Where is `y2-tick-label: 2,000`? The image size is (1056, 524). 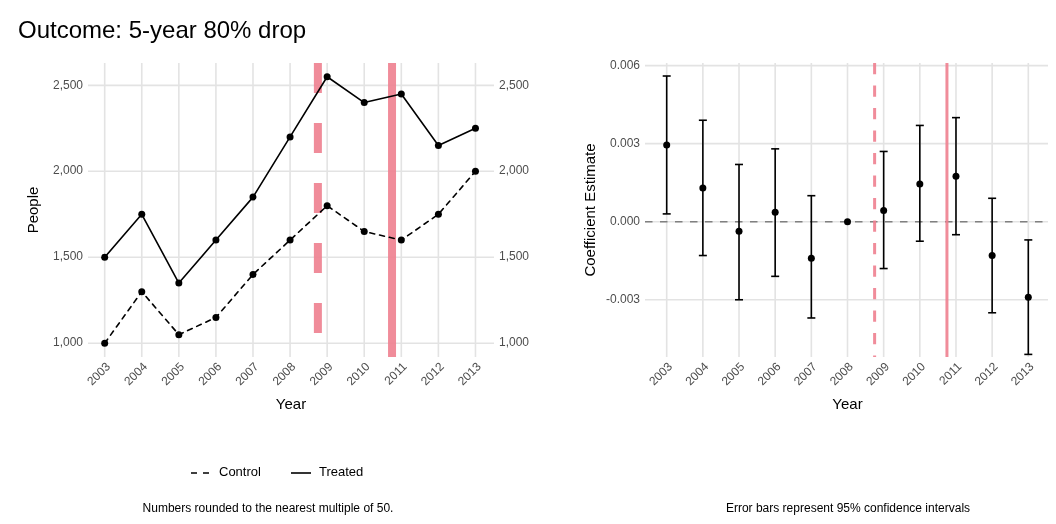
y2-tick-label: 2,000 is located at coordinates (514, 170).